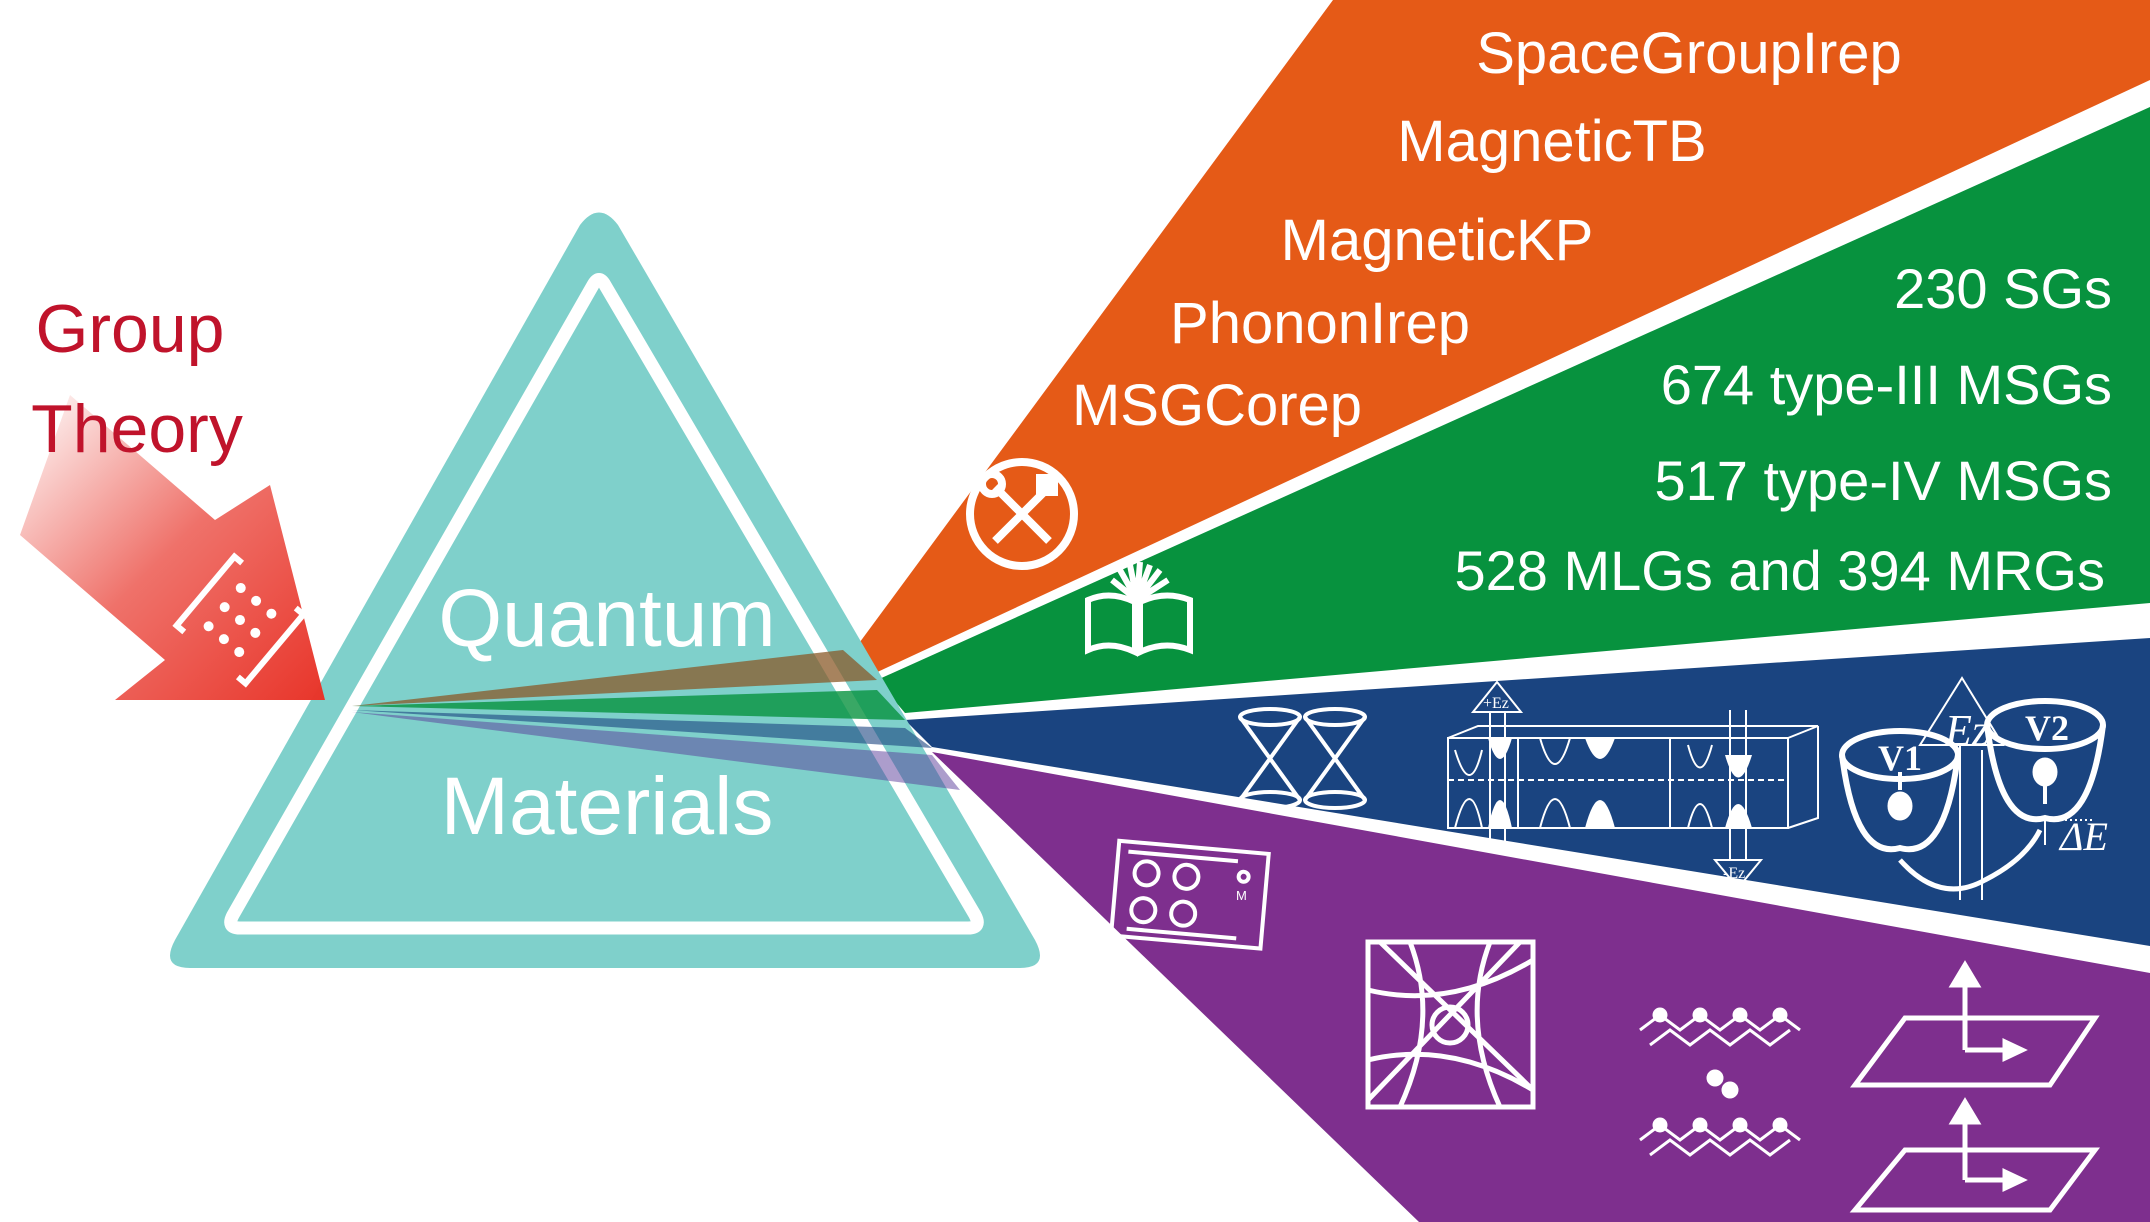  Describe the element at coordinates (1633, 785) in the screenshot. I see `band-structure-slab-icon` at that location.